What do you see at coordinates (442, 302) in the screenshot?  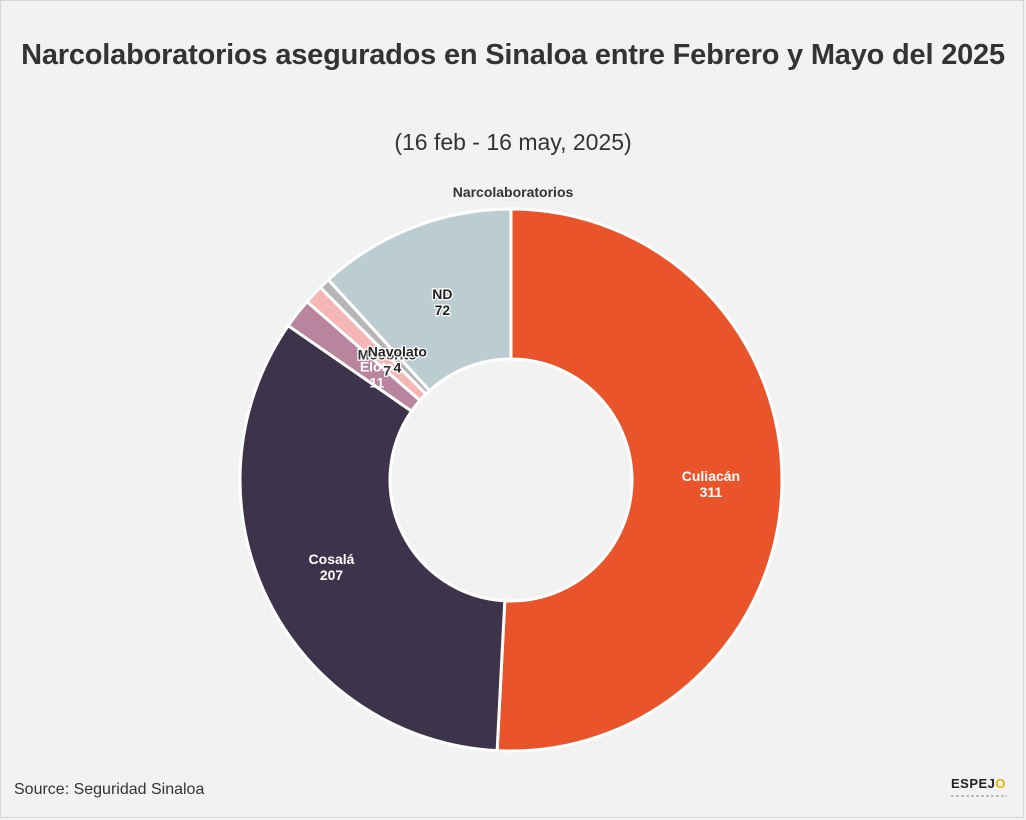 I see `data-label-nd: ND 72` at bounding box center [442, 302].